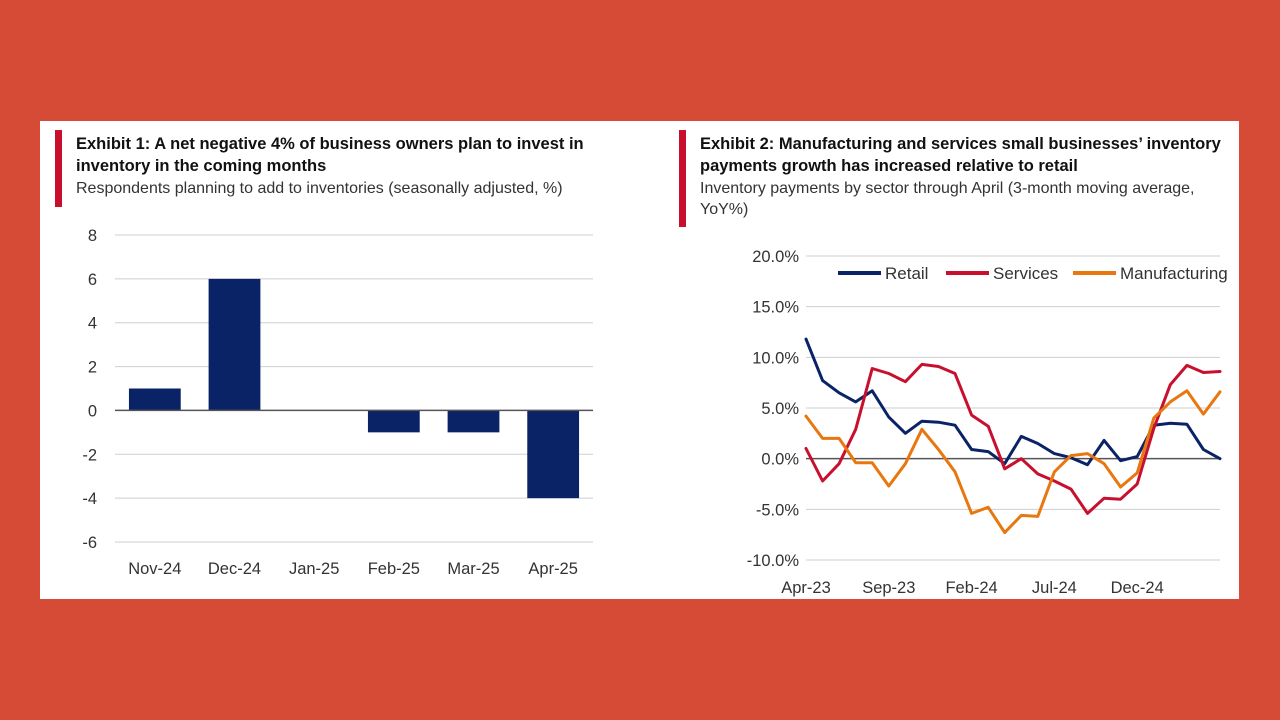  What do you see at coordinates (473, 569) in the screenshot?
I see `x-tick-label-4: Mar-25` at bounding box center [473, 569].